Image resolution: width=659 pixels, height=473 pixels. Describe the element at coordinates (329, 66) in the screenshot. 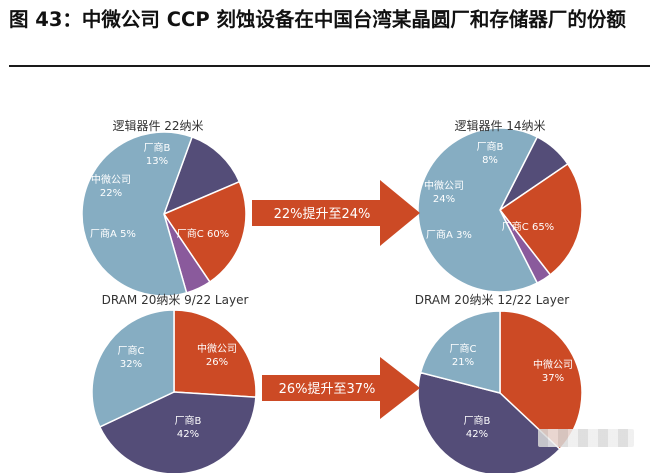

I see `title-divider` at that location.